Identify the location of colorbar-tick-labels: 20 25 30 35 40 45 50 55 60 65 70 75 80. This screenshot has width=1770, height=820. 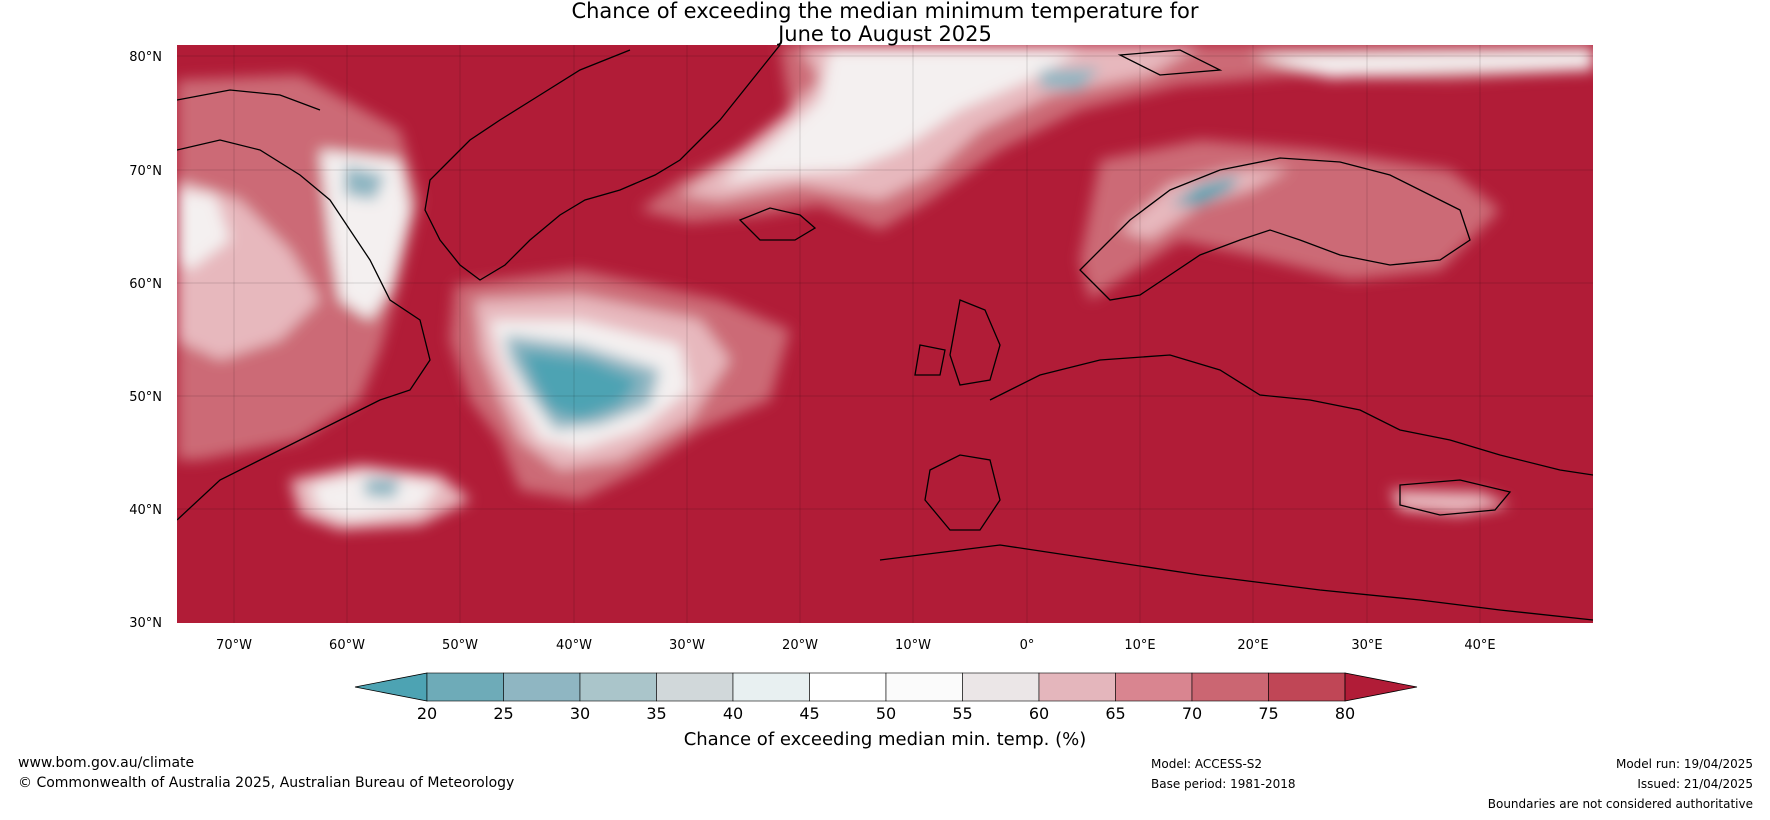
(886, 713).